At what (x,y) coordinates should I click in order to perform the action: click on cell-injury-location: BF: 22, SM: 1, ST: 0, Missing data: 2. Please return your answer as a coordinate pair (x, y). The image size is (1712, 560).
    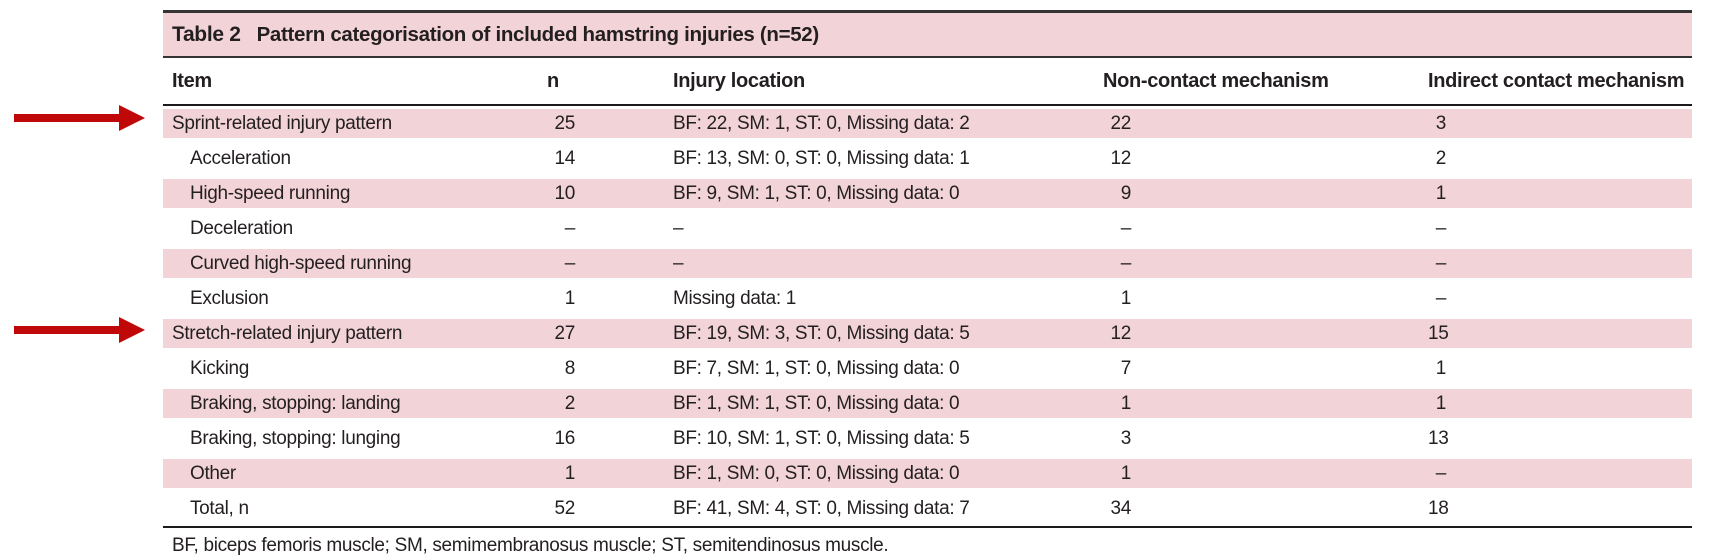
    Looking at the image, I should click on (821, 123).